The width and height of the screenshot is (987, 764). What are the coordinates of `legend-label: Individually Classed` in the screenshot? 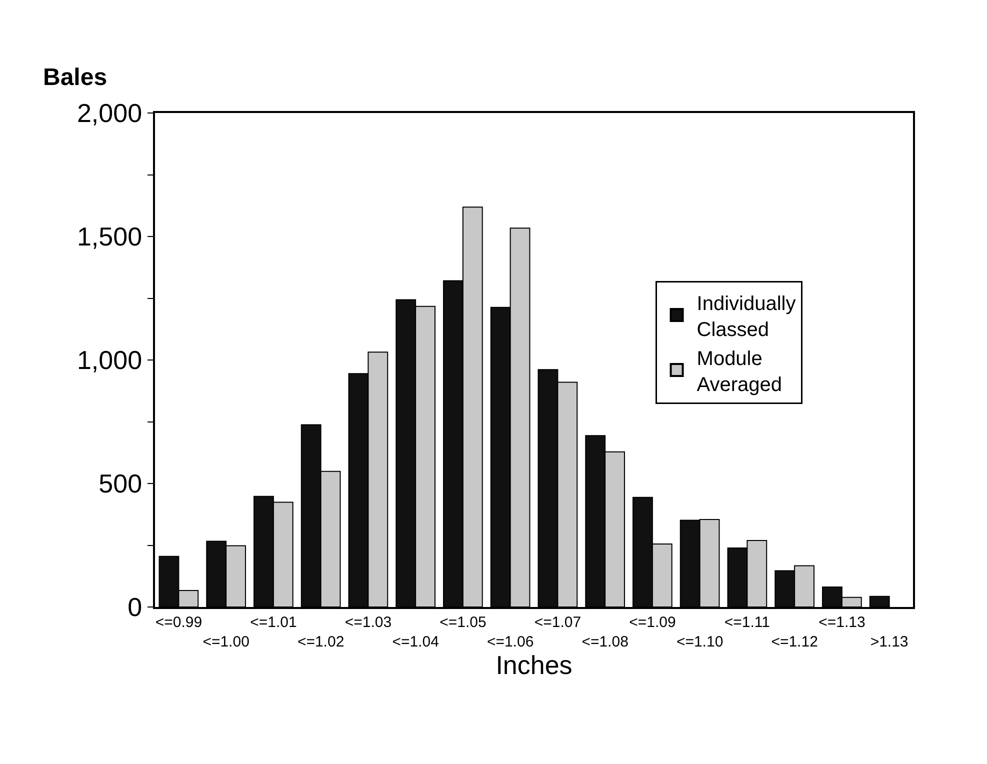 It's located at (746, 316).